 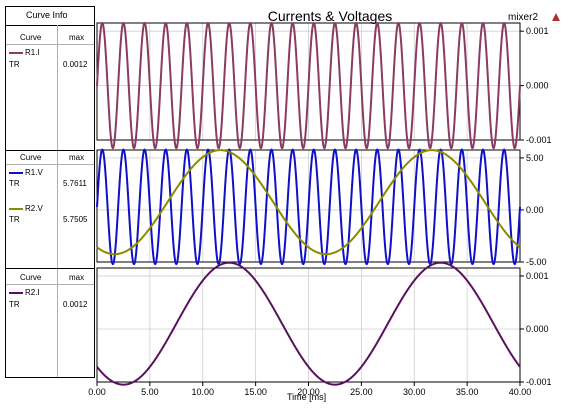 I want to click on warning-icon, so click(x=556, y=17).